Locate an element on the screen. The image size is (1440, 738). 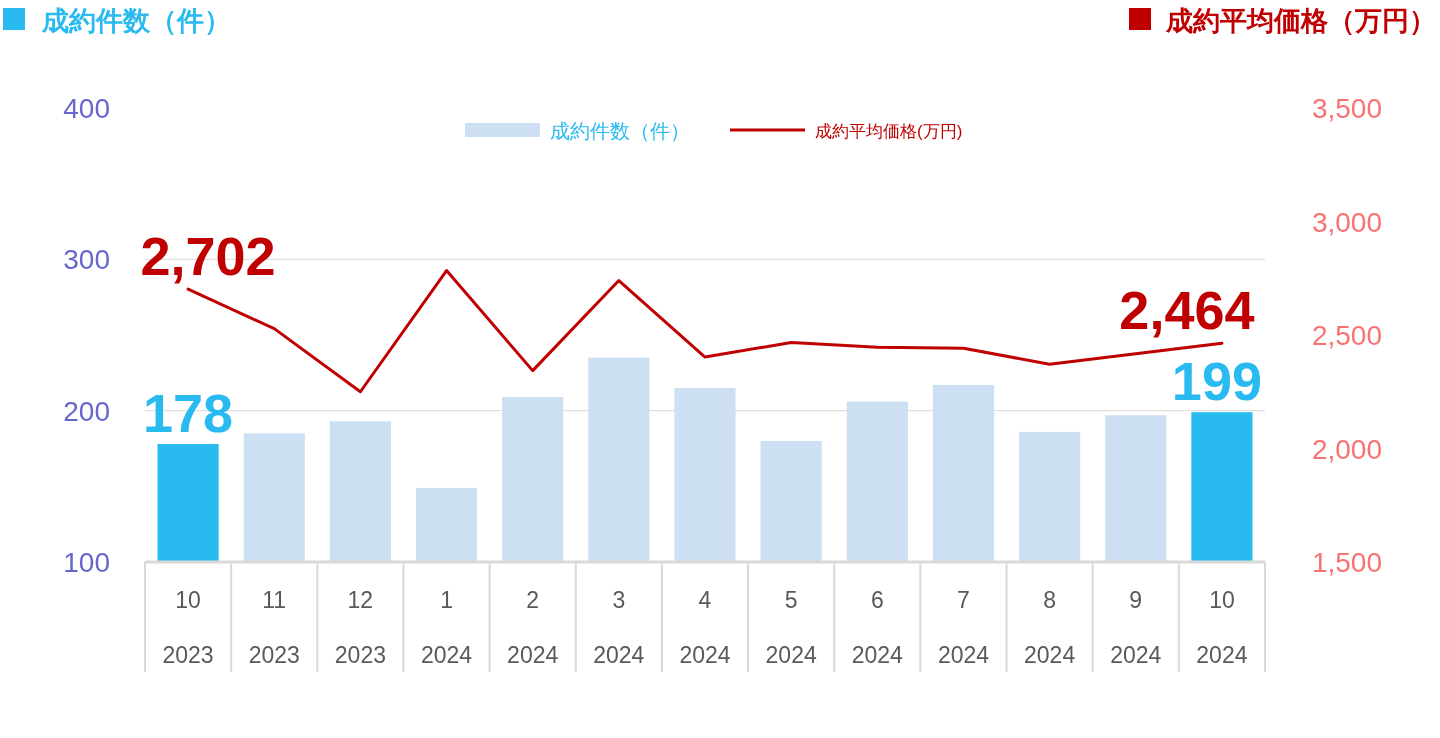
category-label: 1 2024 is located at coordinates (446, 627).